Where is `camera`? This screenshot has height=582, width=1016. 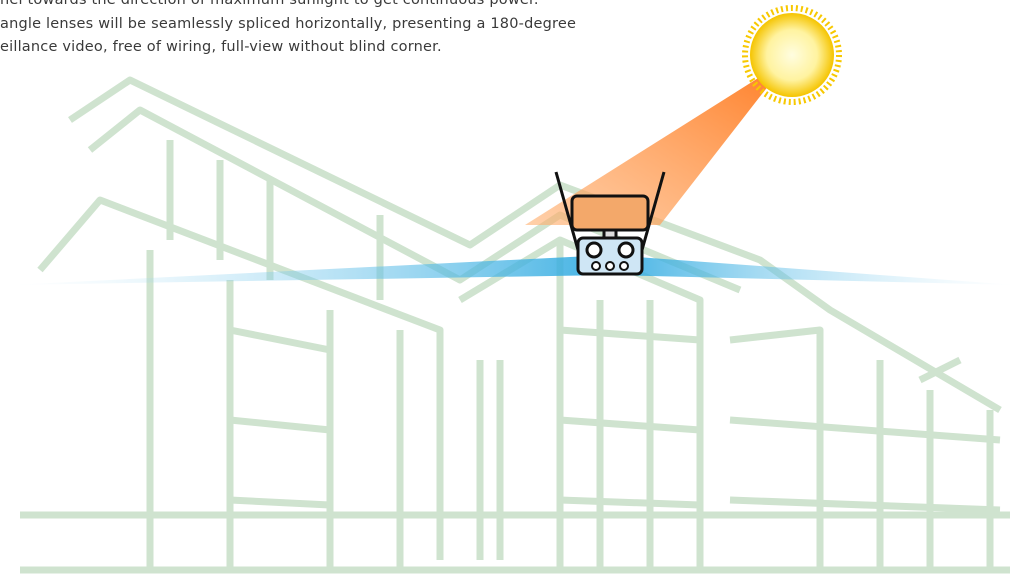 camera is located at coordinates (610, 223).